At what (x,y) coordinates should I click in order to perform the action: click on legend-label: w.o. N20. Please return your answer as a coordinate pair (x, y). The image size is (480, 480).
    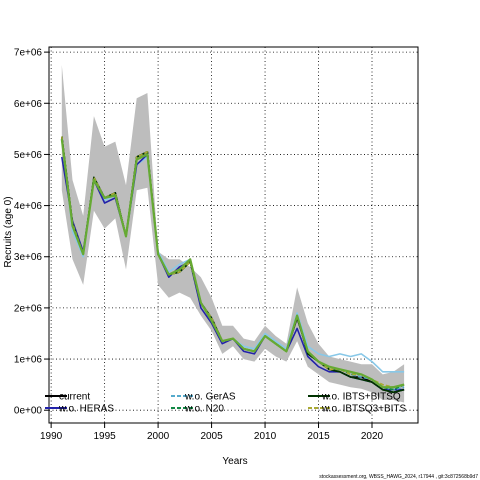
    Looking at the image, I should click on (204, 409).